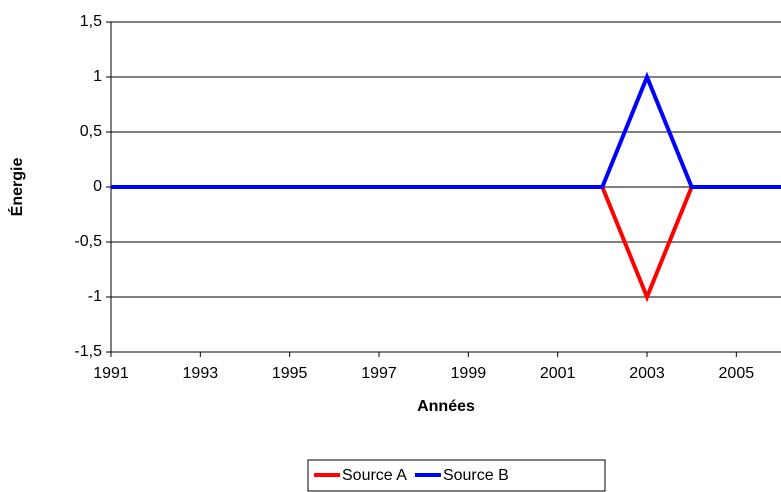  Describe the element at coordinates (469, 373) in the screenshot. I see `x-tick-label: 1999` at that location.